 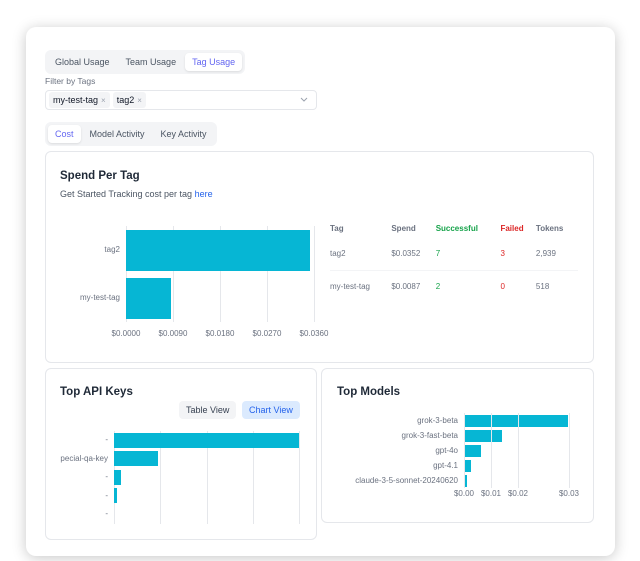 What do you see at coordinates (369, 392) in the screenshot?
I see `card-title: Top Models` at bounding box center [369, 392].